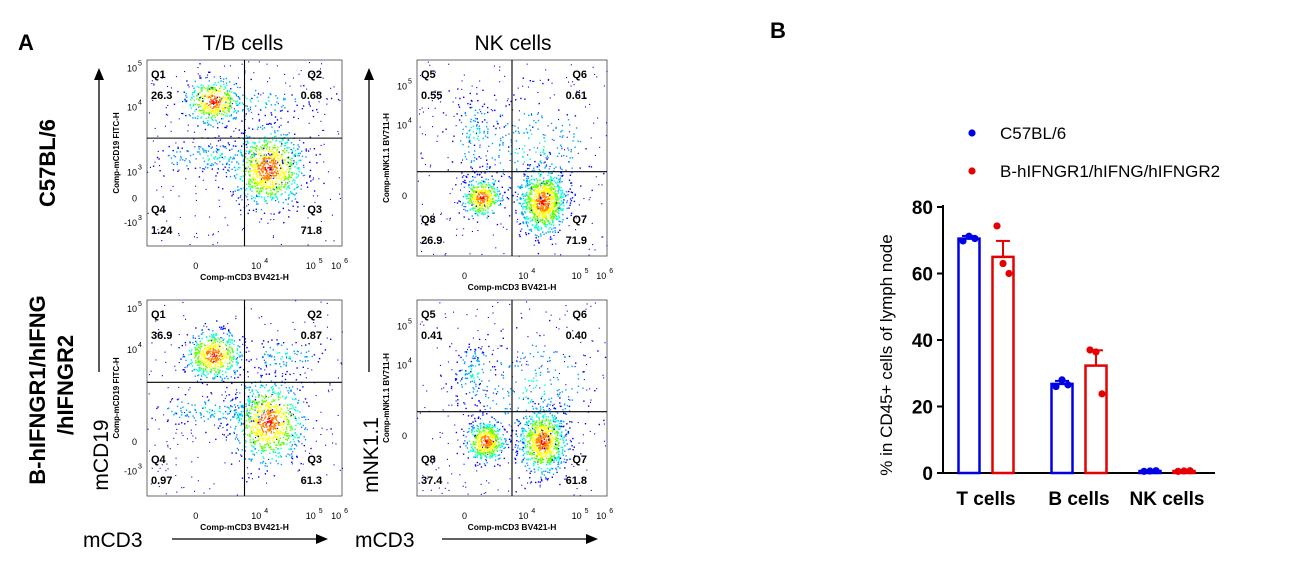 The height and width of the screenshot is (568, 1297). I want to click on big-y-label-left: mCD19, so click(101, 454).